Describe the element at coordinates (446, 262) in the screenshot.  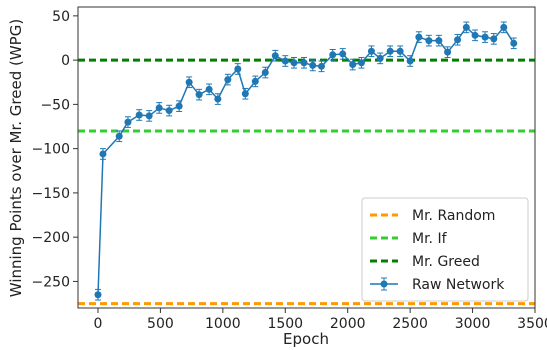
I see `legend-label: Mr. Greed` at that location.